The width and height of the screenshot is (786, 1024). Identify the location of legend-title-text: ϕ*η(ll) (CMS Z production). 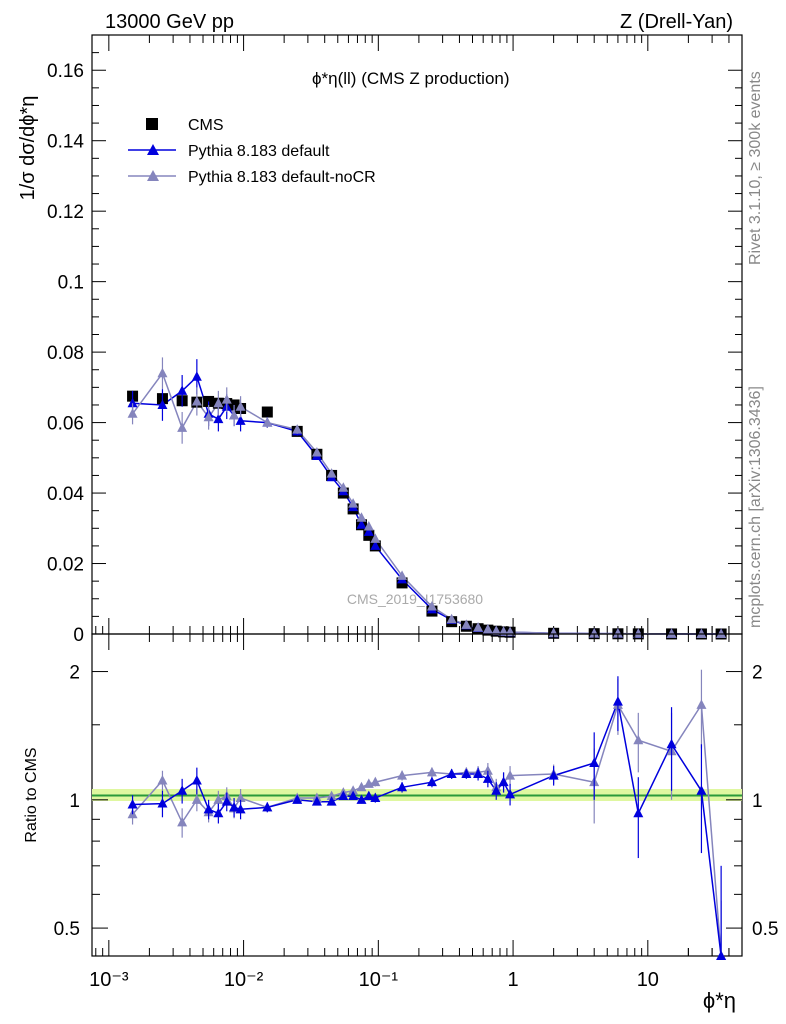
(411, 78).